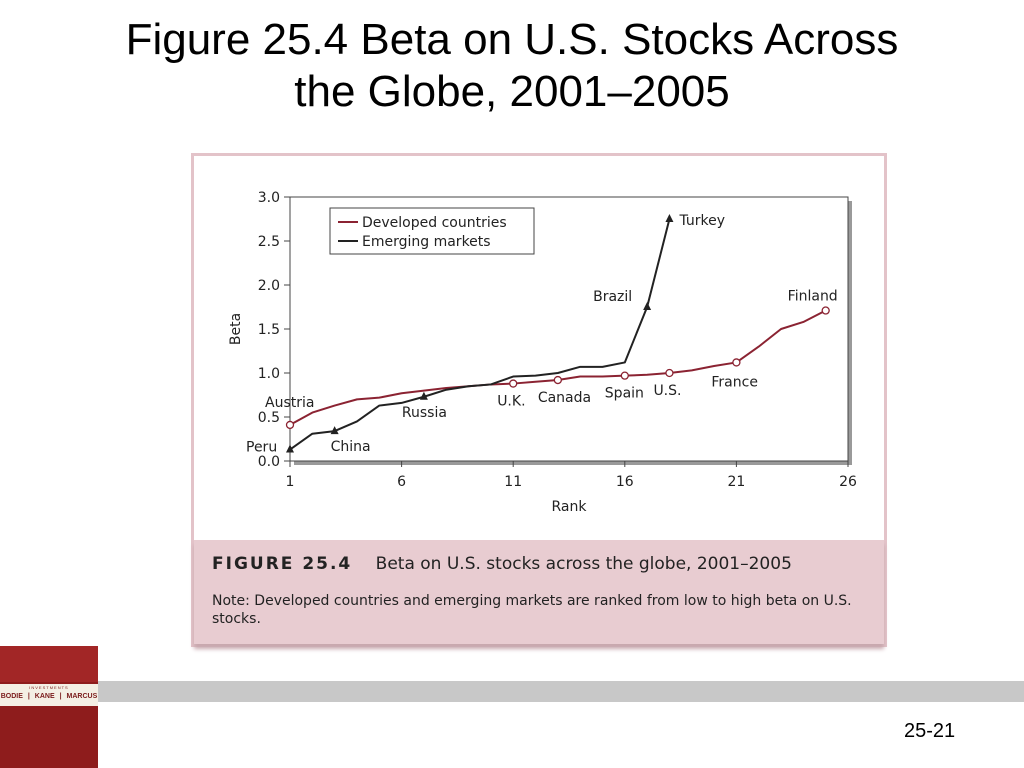 The height and width of the screenshot is (768, 1024). What do you see at coordinates (269, 286) in the screenshot?
I see `y-tick-label: 2.0` at bounding box center [269, 286].